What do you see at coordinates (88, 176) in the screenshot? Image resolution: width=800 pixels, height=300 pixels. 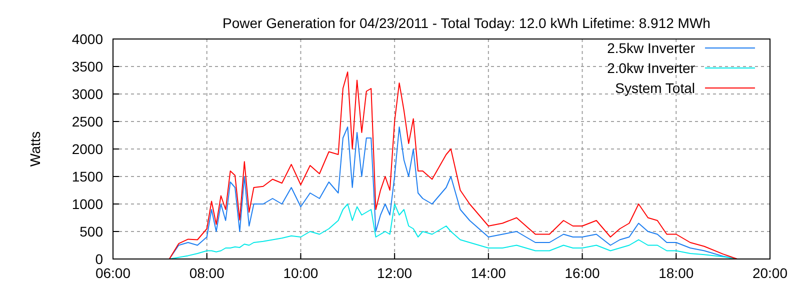 I see `y-tick-label: 1500` at bounding box center [88, 176].